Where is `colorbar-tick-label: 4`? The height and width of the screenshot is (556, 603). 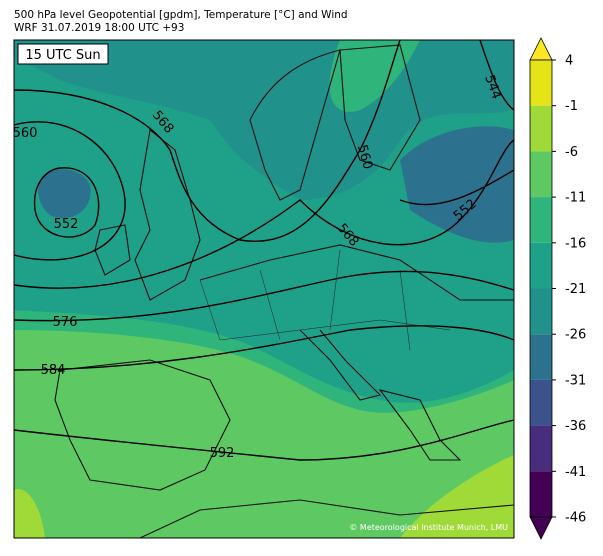
colorbar-tick-label: 4 is located at coordinates (569, 61).